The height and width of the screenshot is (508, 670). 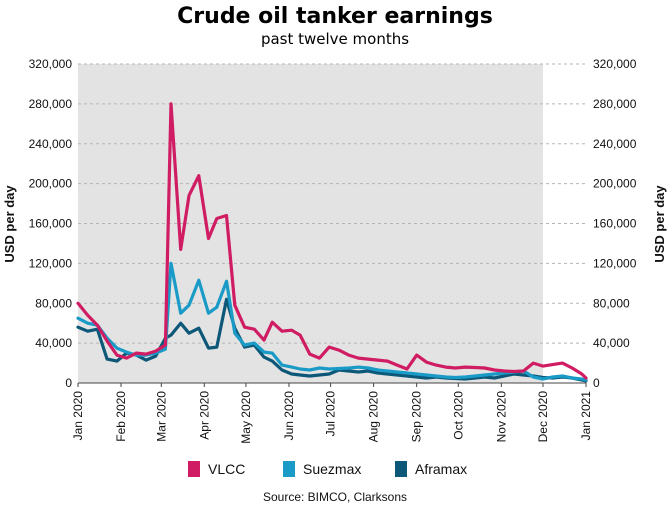 I want to click on legend-swatch-aframax, so click(x=401, y=469).